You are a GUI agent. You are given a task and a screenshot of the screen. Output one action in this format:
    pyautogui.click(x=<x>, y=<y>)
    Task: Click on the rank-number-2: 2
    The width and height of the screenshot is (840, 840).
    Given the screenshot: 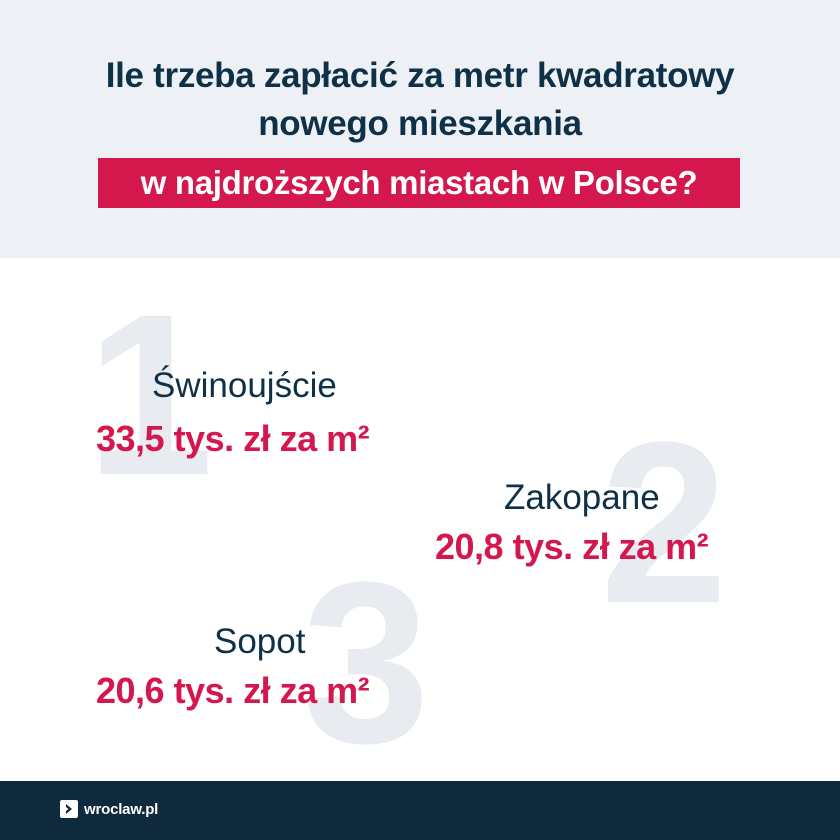 What is the action you would take?
    pyautogui.click(x=664, y=522)
    